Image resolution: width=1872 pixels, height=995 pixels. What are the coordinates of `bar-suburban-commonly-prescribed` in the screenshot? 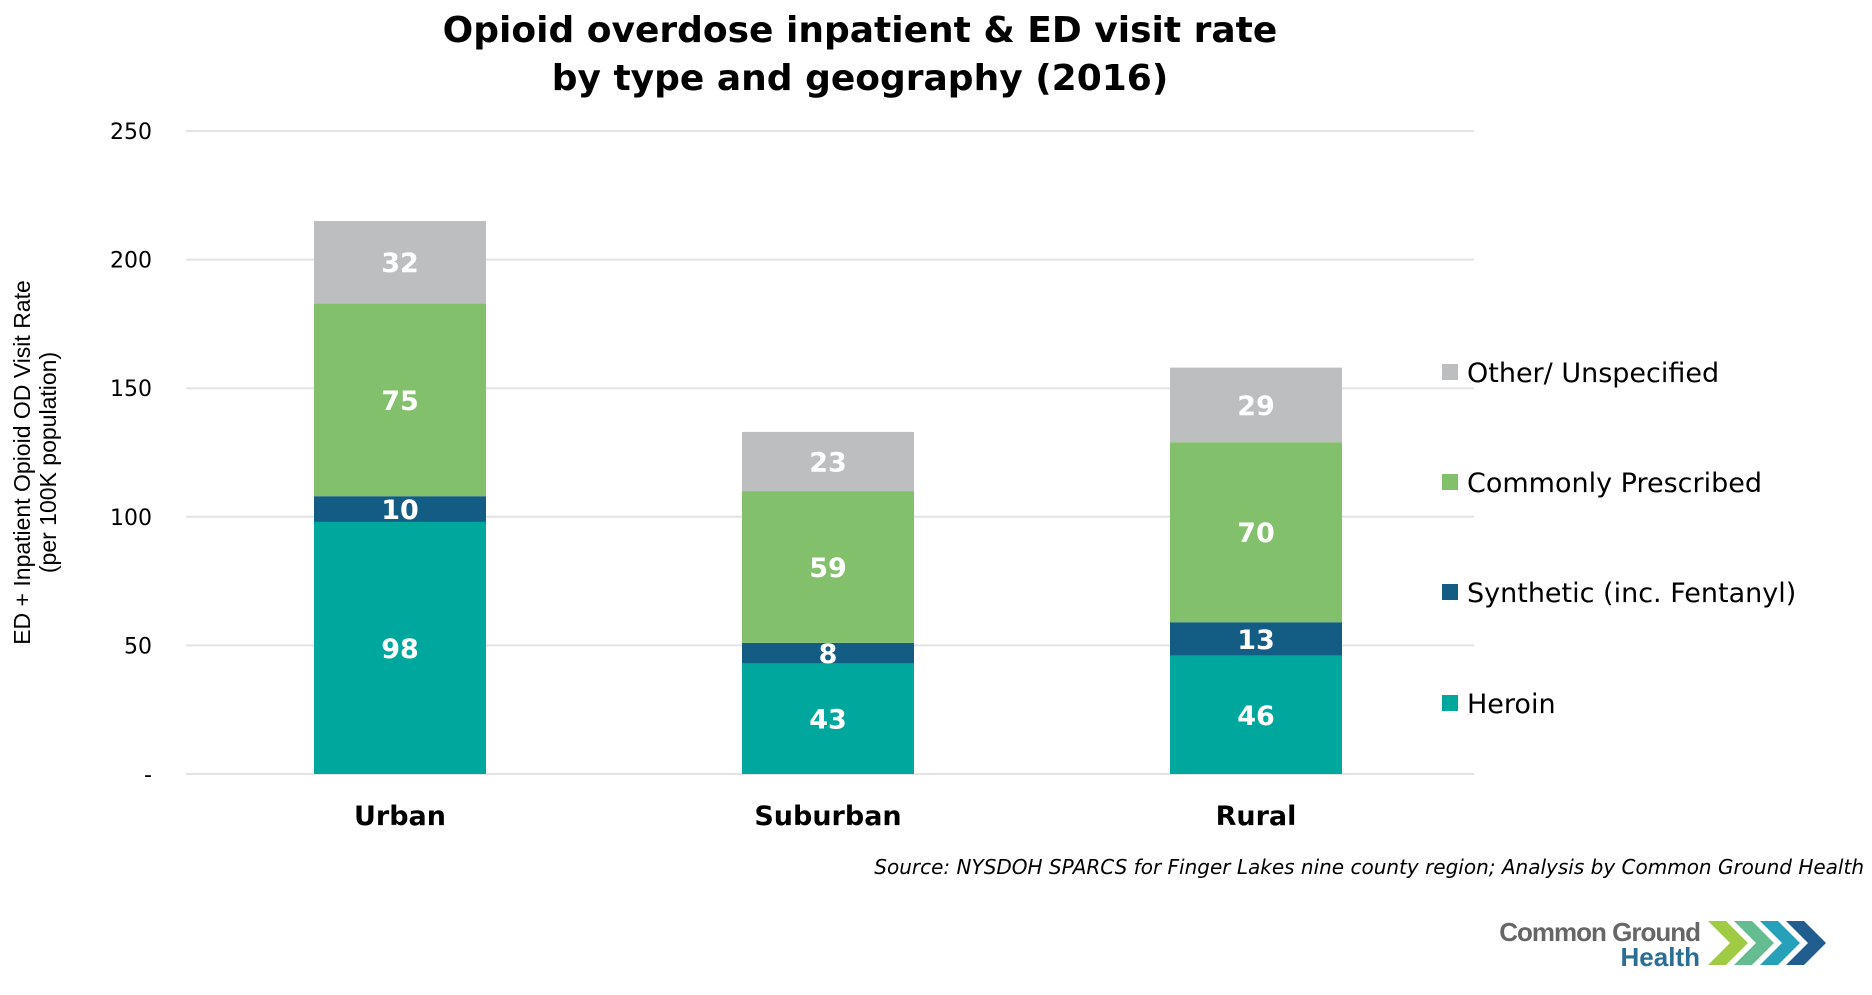 It's located at (828, 567).